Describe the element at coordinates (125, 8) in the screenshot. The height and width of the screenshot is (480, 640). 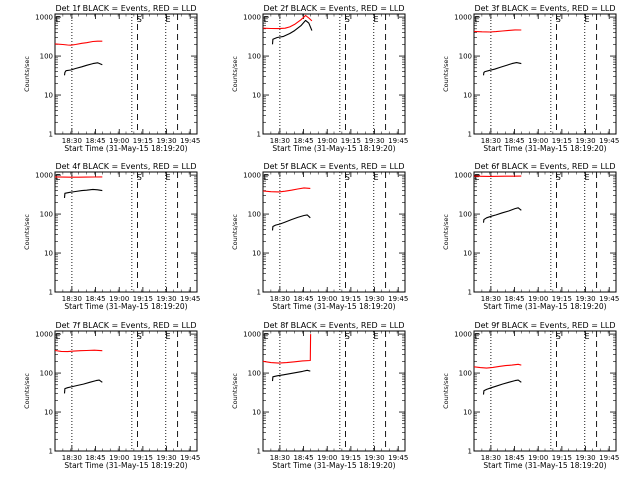
I see `panel-title: Det 1f BLACK = Events, RED = LLD` at that location.